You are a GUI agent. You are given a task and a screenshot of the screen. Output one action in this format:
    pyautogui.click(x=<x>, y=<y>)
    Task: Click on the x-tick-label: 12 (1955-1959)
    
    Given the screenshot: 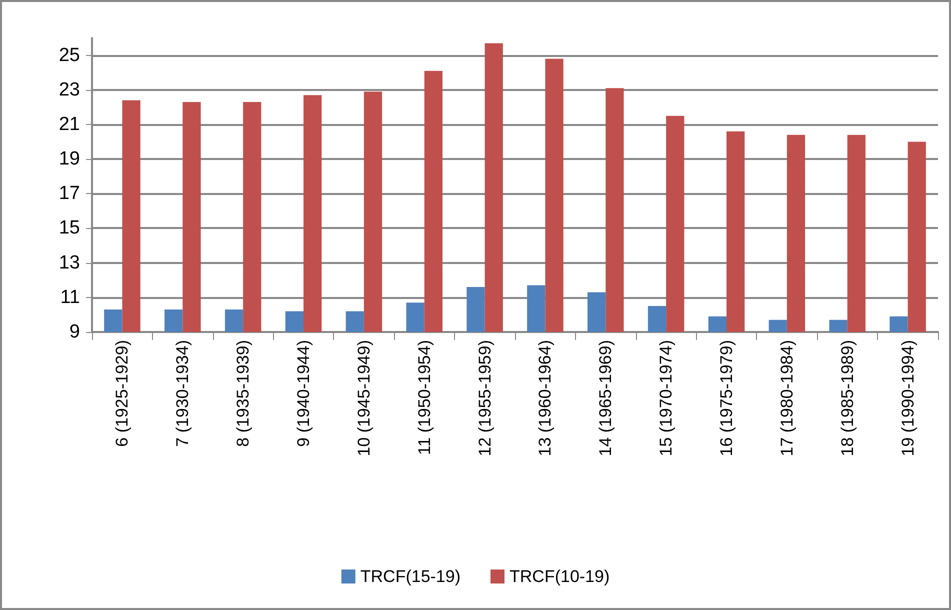 What is the action you would take?
    pyautogui.click(x=484, y=398)
    